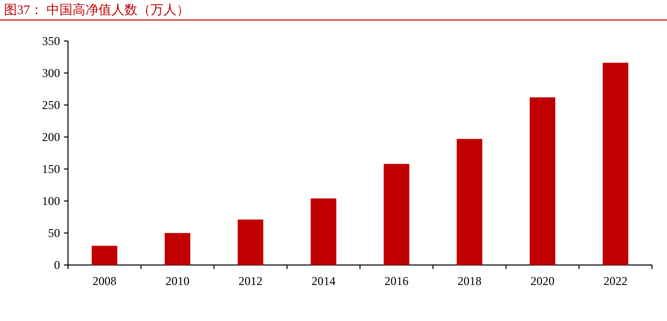 Image resolution: width=667 pixels, height=321 pixels. I want to click on y-tick-label: 50, so click(54, 233).